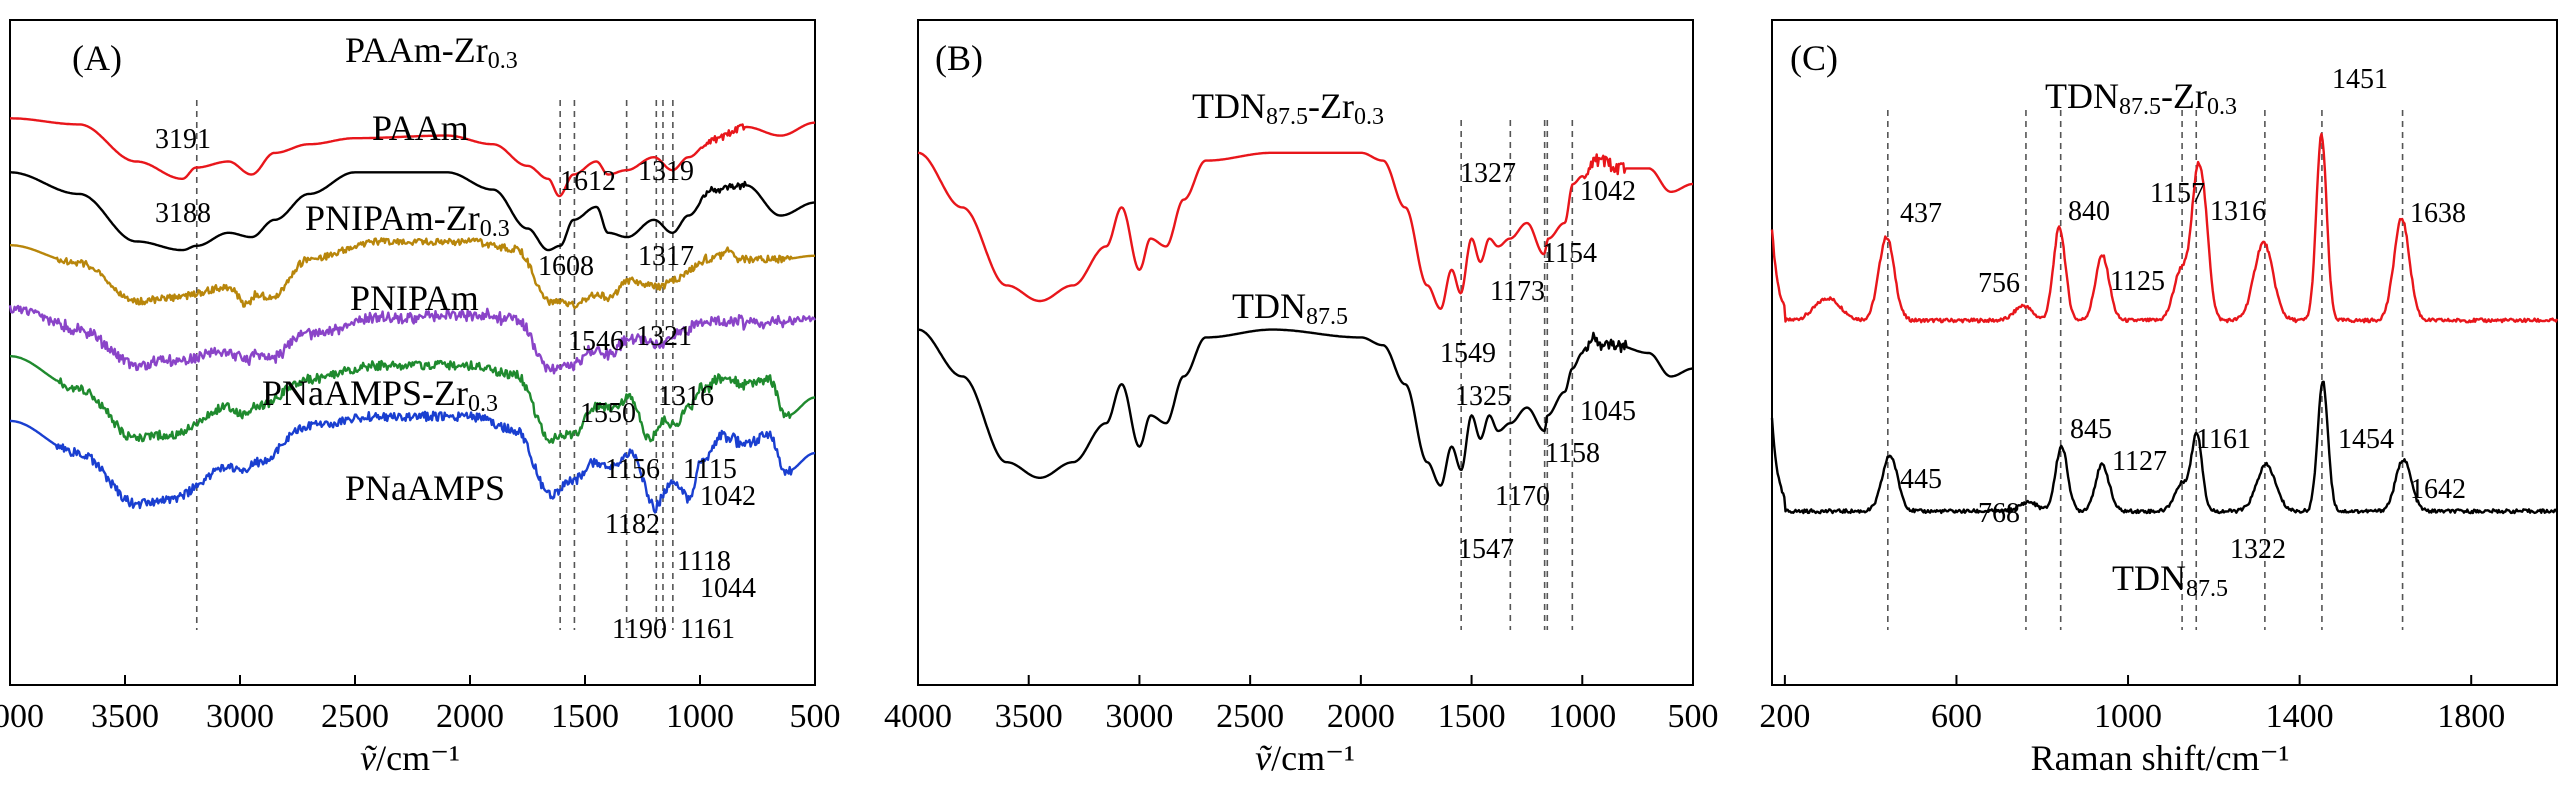 This screenshot has height=790, width=2567. I want to click on panel-c-guides, so click(2145, 370).